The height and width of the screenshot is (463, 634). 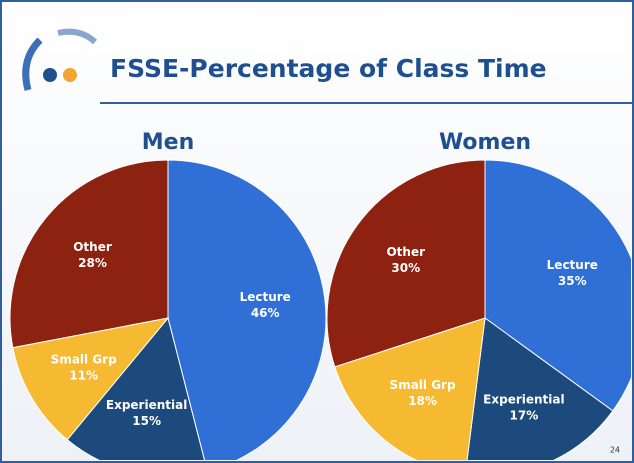 I want to click on slice-value-label: 11%, so click(x=83, y=375).